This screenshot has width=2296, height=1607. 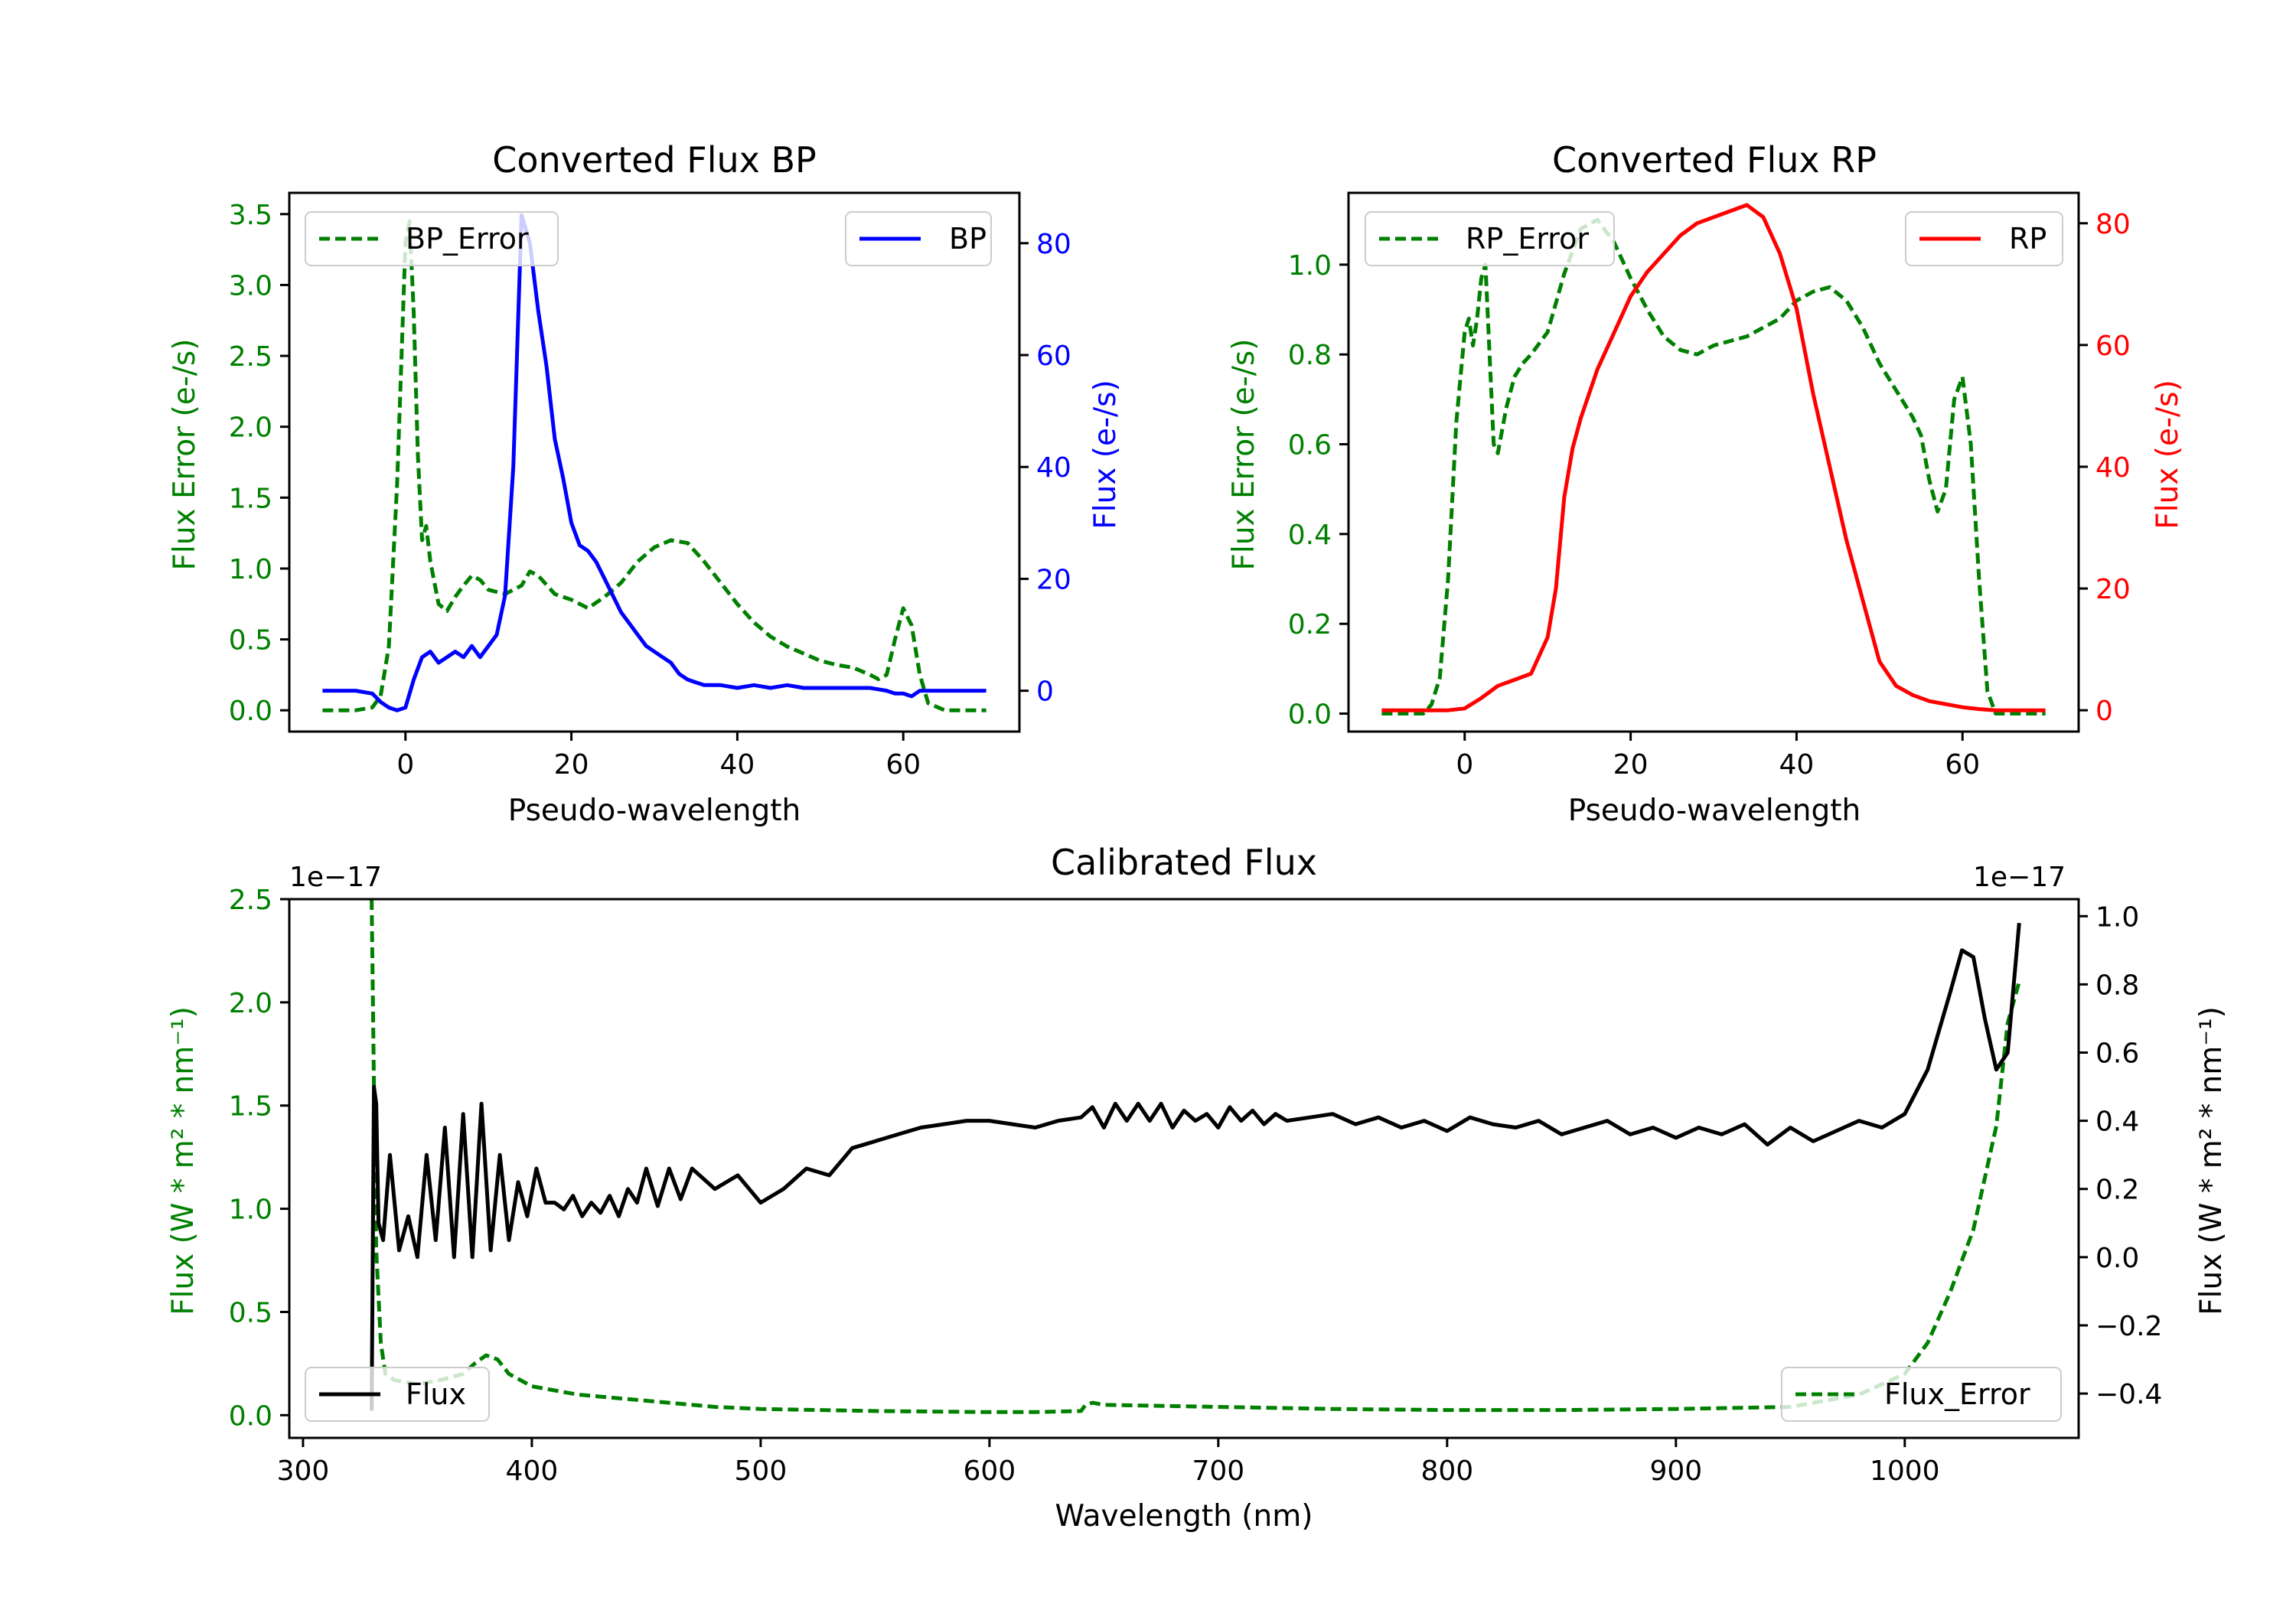 What do you see at coordinates (2128, 1326) in the screenshot?
I see `calibrated-right-tick-label: −0.2` at bounding box center [2128, 1326].